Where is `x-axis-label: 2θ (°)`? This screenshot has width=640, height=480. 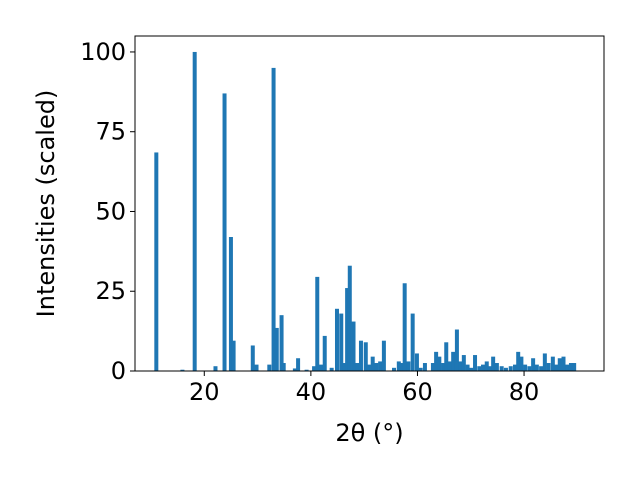
x-axis-label: 2θ (°) is located at coordinates (369, 433).